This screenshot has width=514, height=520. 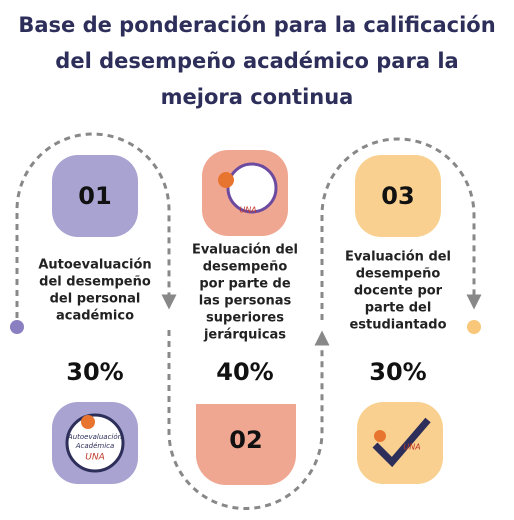 I want to click on description-line: superiores, so click(x=245, y=318).